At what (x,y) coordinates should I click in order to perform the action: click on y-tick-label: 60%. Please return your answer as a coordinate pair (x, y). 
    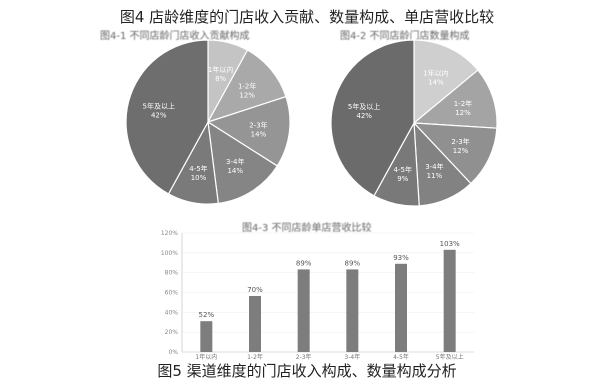
    Looking at the image, I should click on (172, 293).